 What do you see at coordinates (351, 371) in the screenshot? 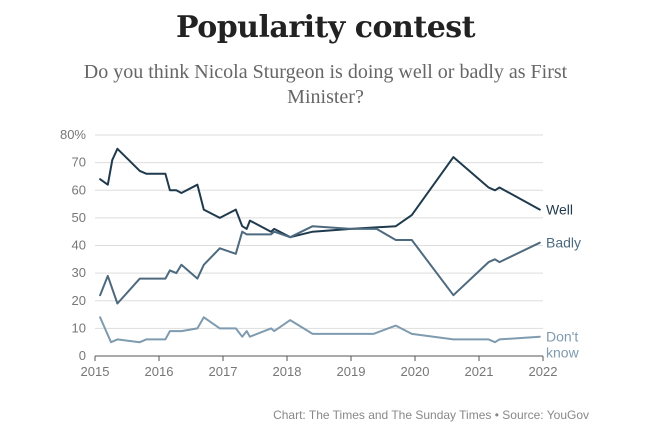
I see `x-tick-label: 2019` at bounding box center [351, 371].